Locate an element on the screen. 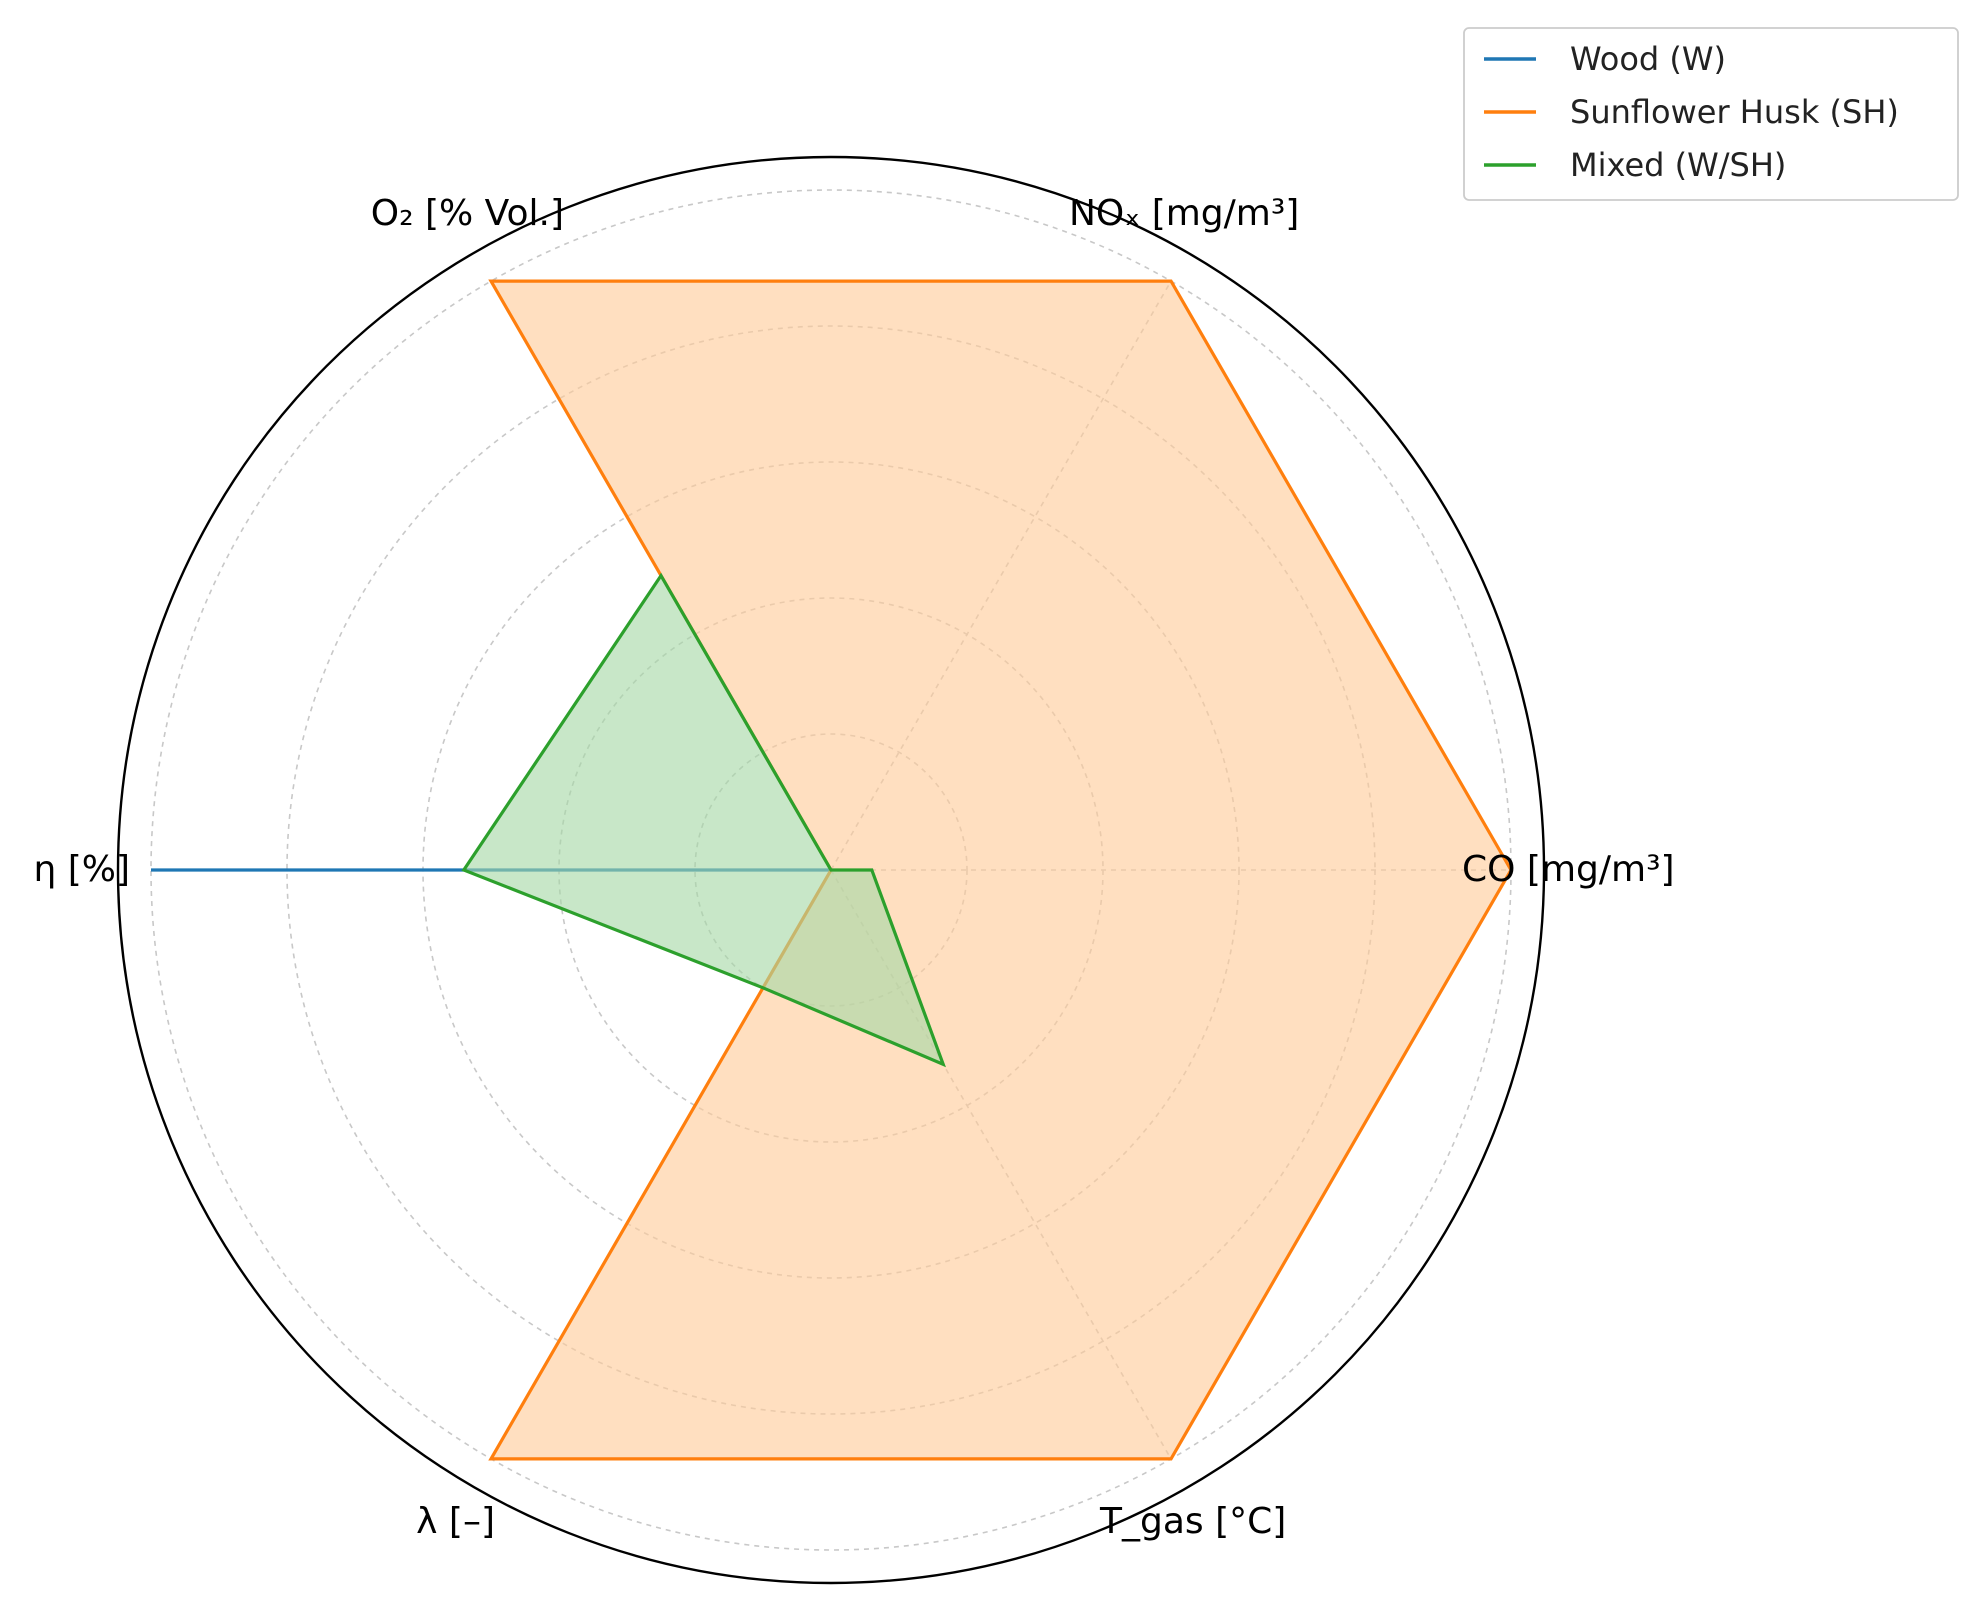 The image size is (1978, 1611). legend-label-0: Wood (W) is located at coordinates (1648, 59).